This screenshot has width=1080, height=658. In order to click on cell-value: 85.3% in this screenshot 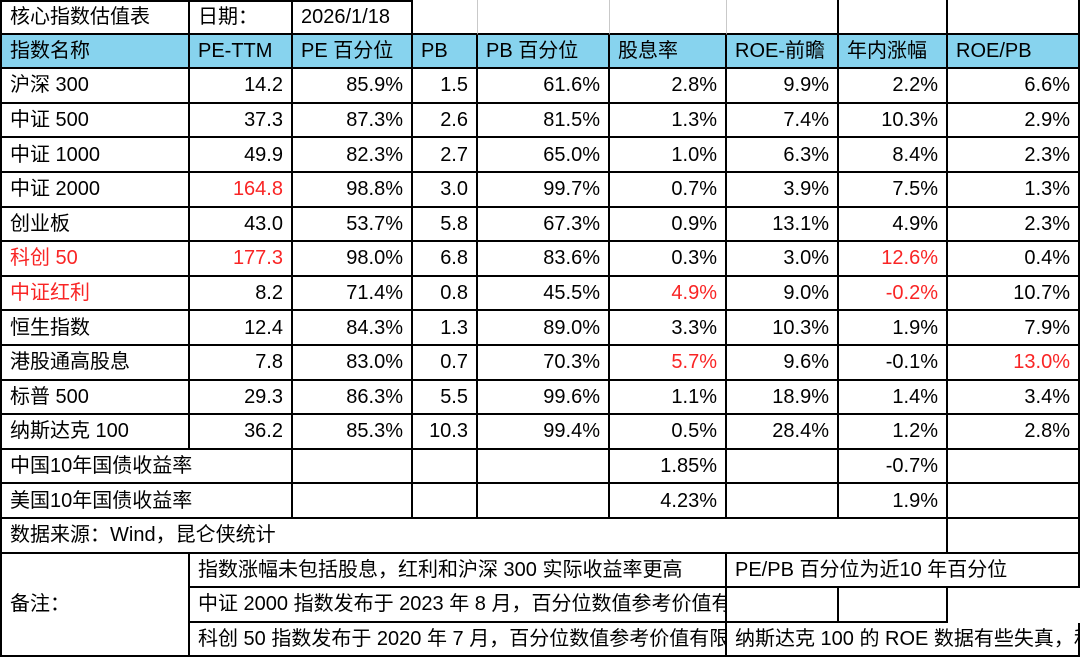, I will do `click(353, 432)`.